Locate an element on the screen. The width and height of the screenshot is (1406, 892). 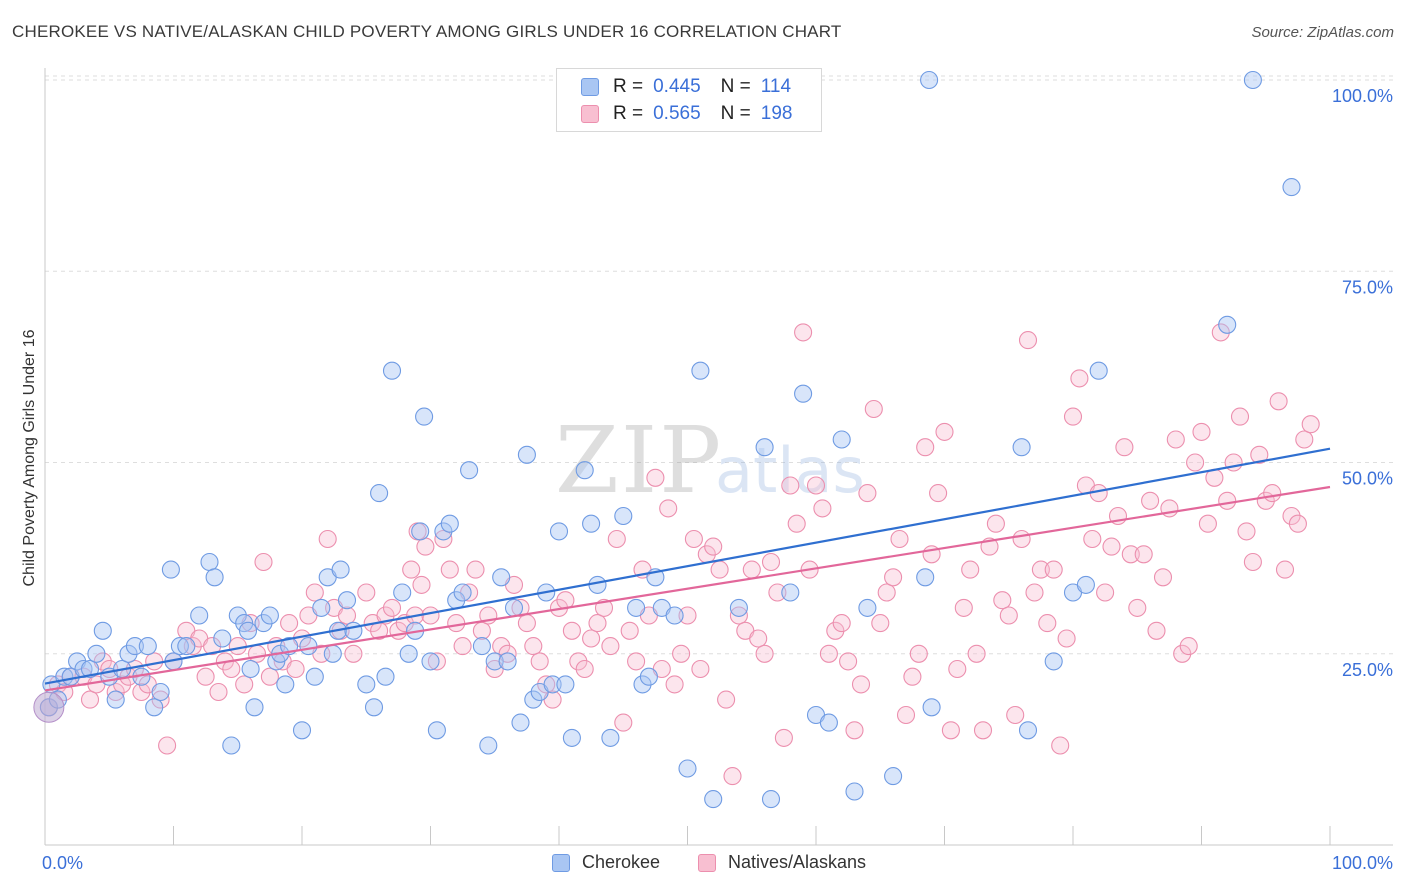
bottom-legend-label-cherokee: Cherokee is located at coordinates (621, 862).